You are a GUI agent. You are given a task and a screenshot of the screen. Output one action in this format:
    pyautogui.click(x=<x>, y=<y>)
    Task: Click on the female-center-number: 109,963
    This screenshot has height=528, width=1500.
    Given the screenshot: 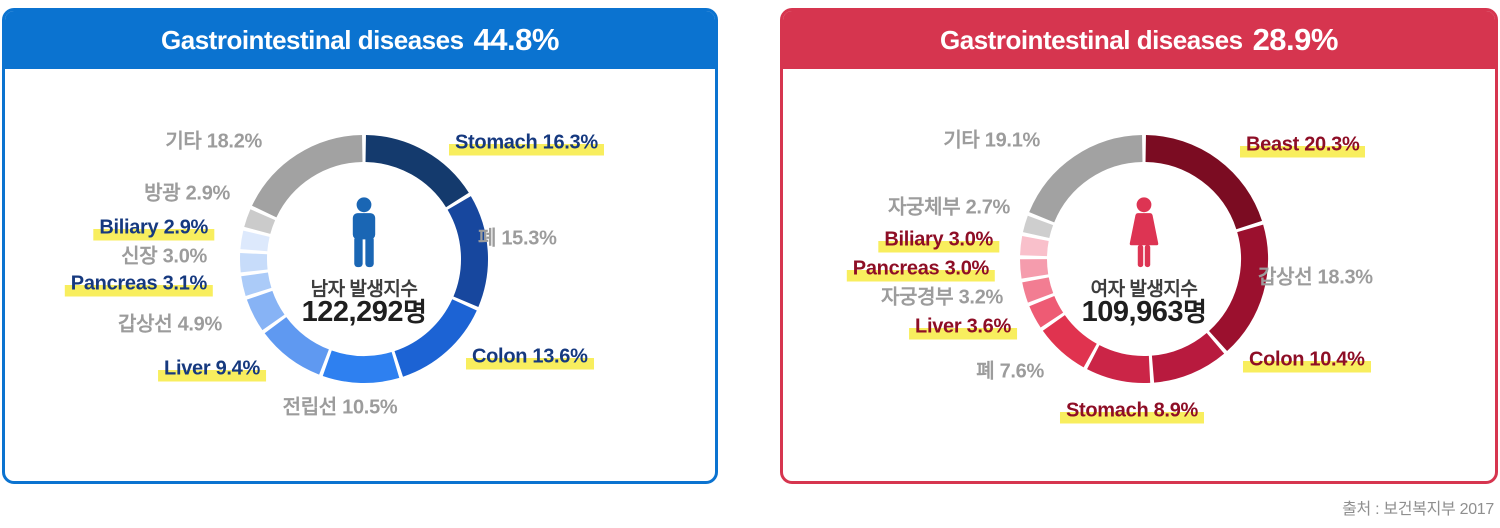 What is the action you would take?
    pyautogui.click(x=1132, y=312)
    